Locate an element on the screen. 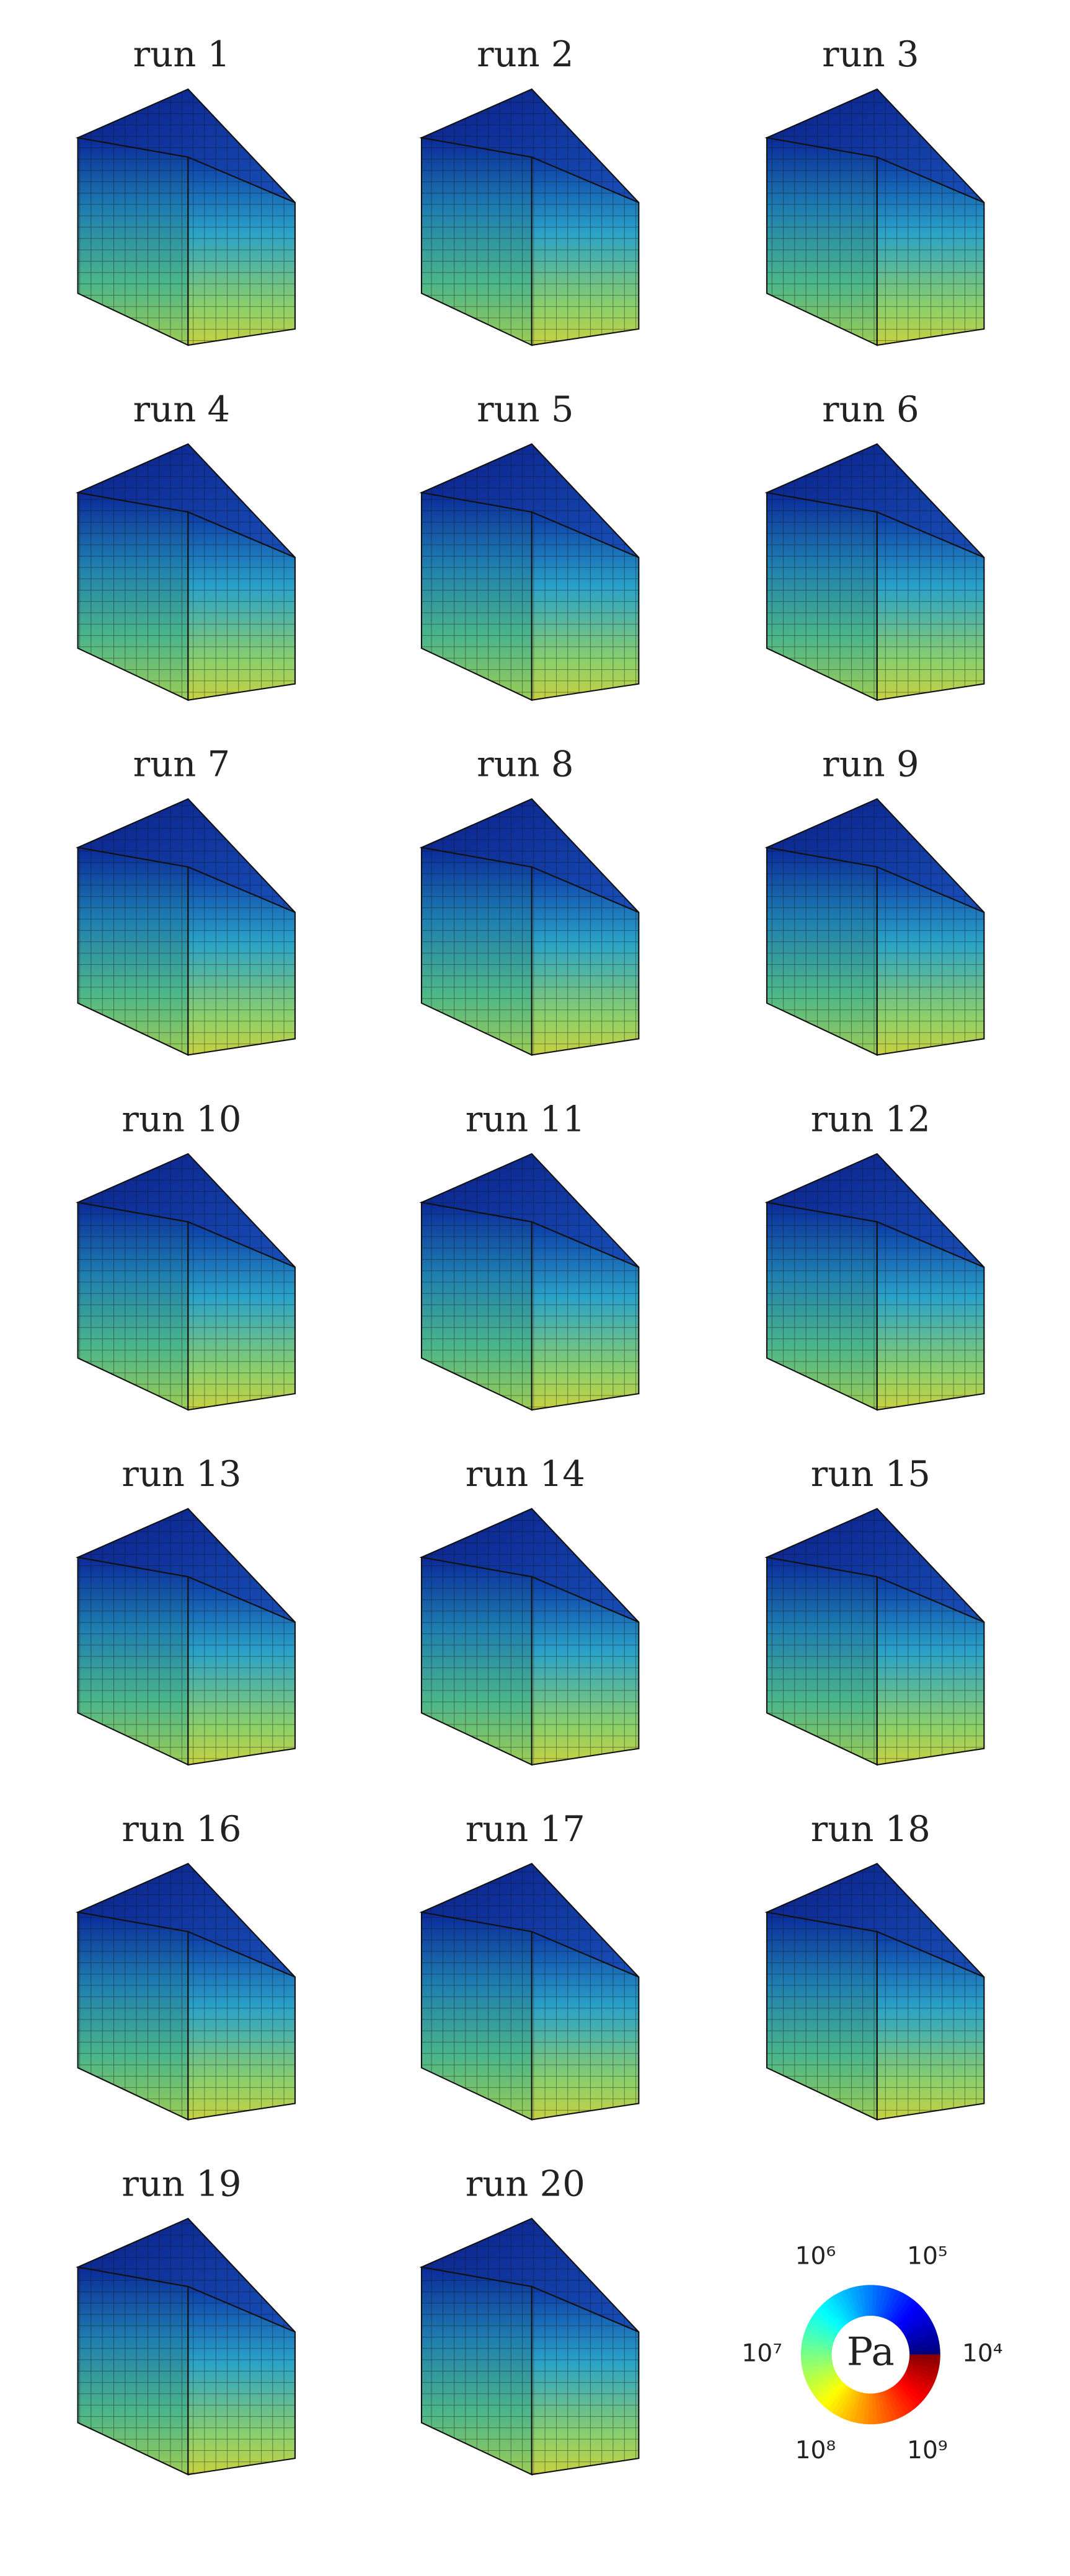 This screenshot has height=2576, width=1070. panel: run 3 is located at coordinates (874, 189).